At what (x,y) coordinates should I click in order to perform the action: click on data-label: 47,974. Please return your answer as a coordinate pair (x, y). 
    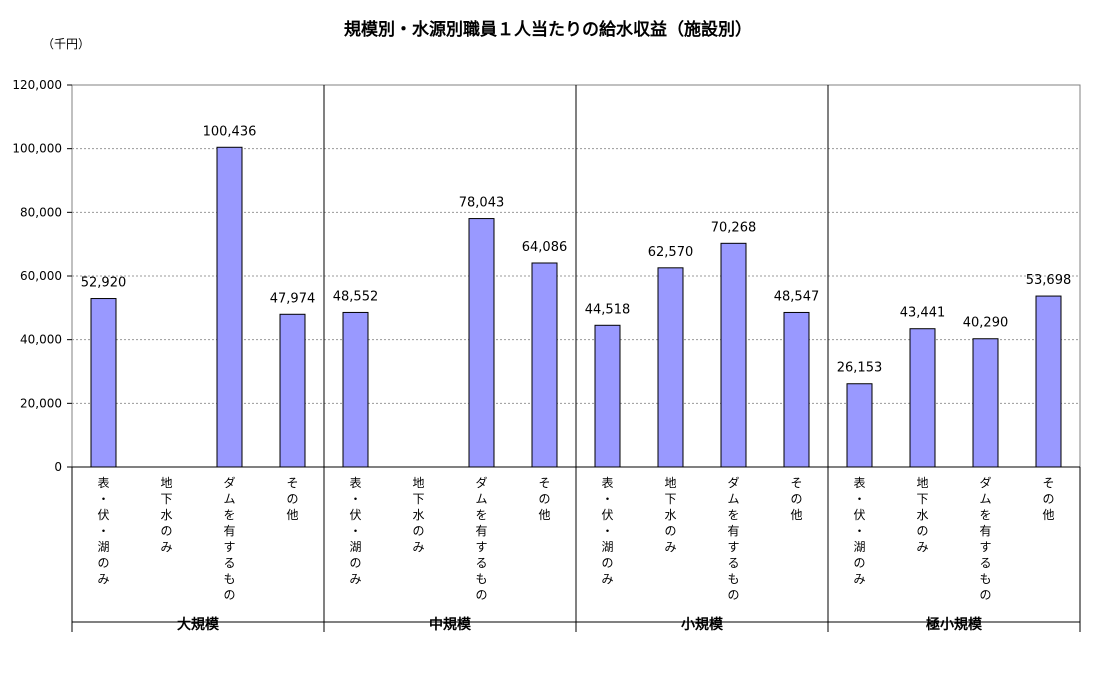
    Looking at the image, I should click on (293, 298).